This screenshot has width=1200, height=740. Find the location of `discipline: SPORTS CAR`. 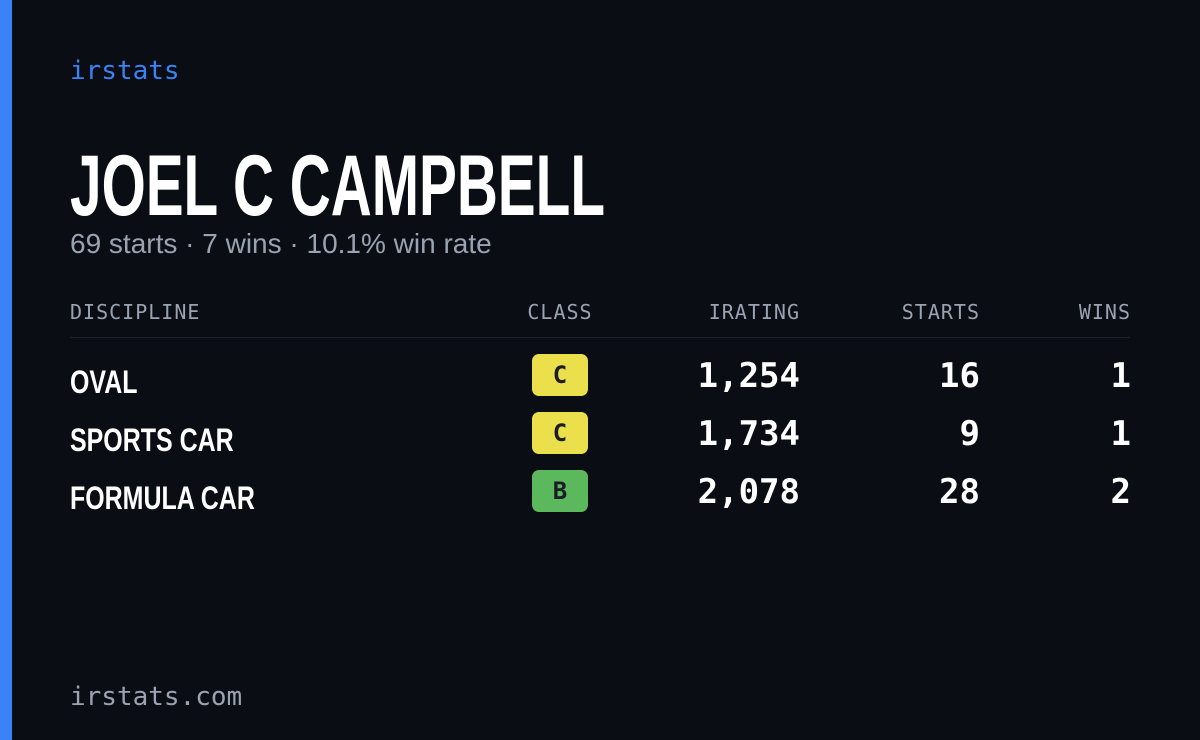

discipline: SPORTS CAR is located at coordinates (152, 440).